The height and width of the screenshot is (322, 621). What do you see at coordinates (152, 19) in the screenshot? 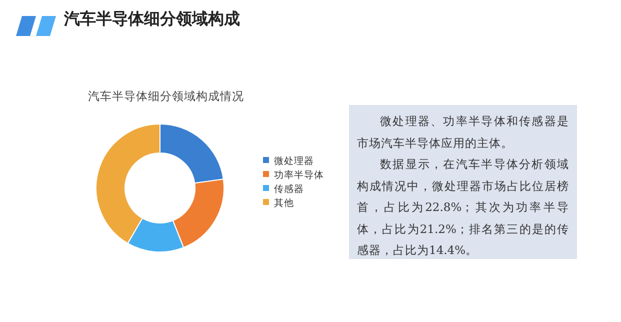
I see `text: 汽车半导体细分领域构成` at bounding box center [152, 19].